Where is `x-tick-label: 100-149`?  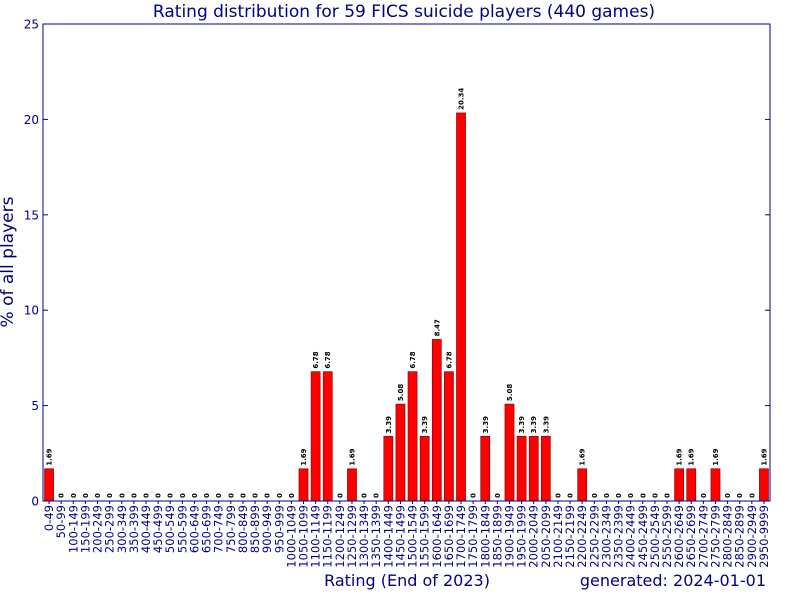 x-tick-label: 100-149 is located at coordinates (73, 529).